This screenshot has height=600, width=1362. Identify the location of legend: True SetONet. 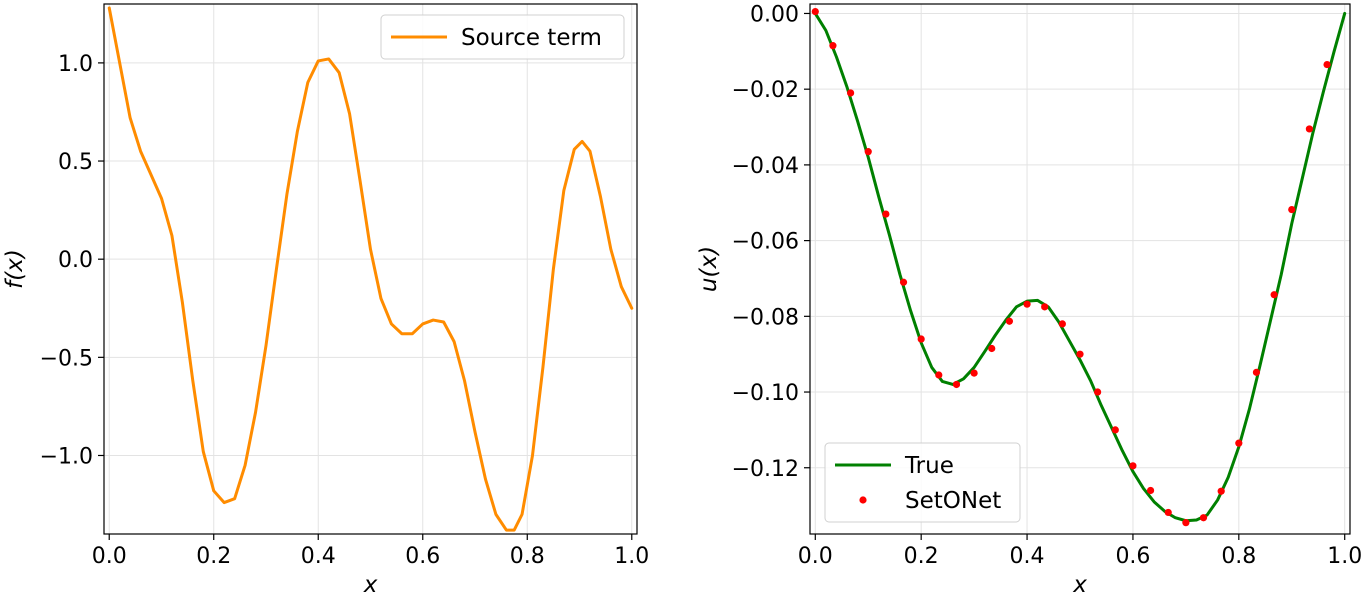
(922, 482).